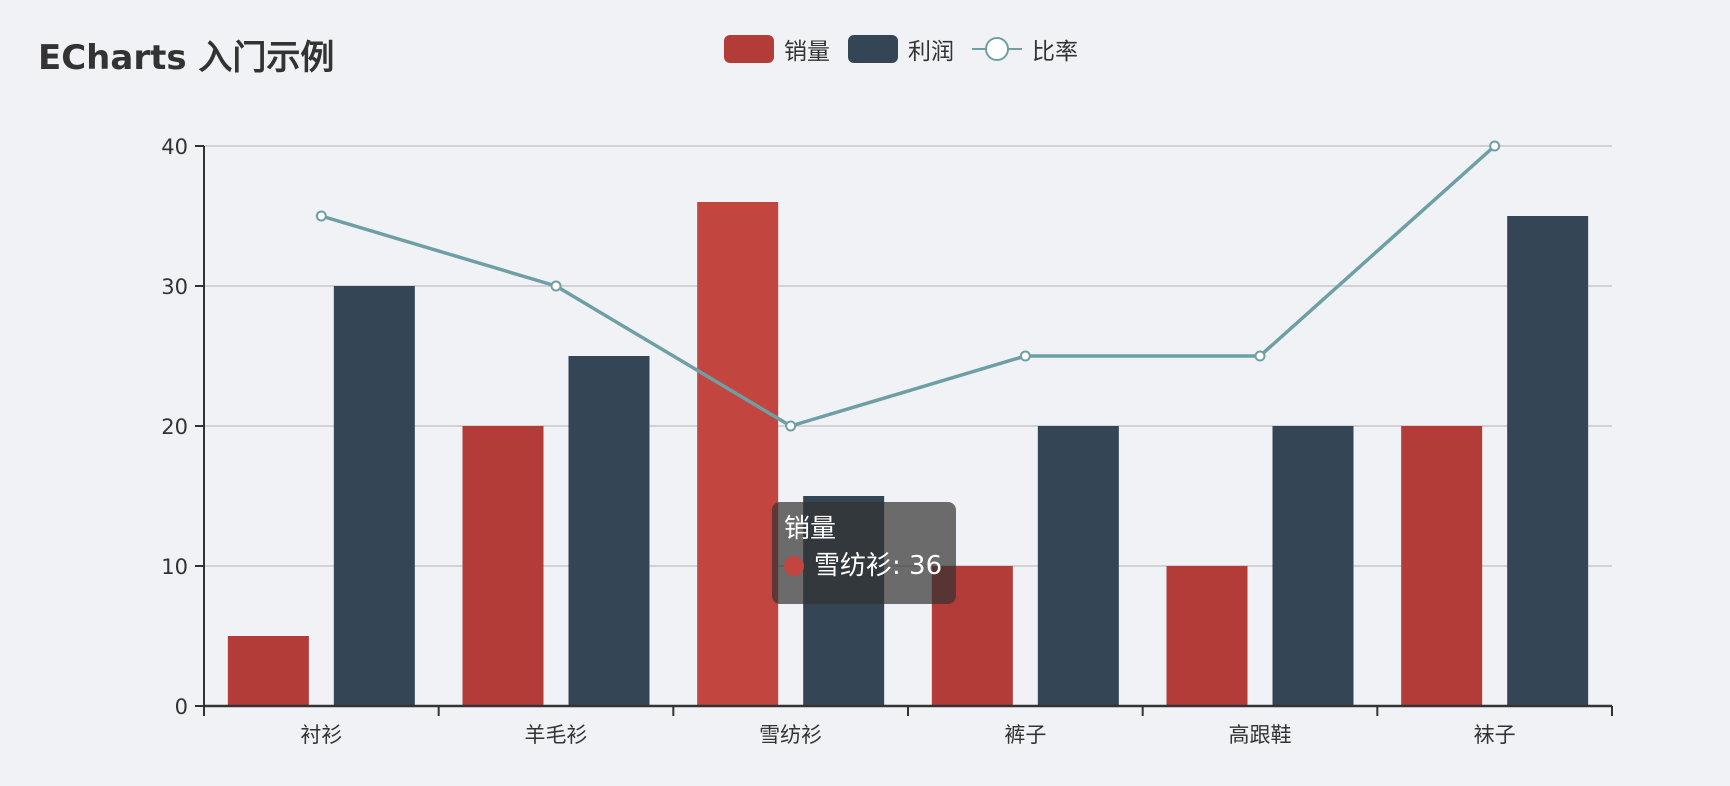 This screenshot has height=786, width=1730. What do you see at coordinates (1055, 52) in the screenshot?
I see `legend-label-ratio: 比率` at bounding box center [1055, 52].